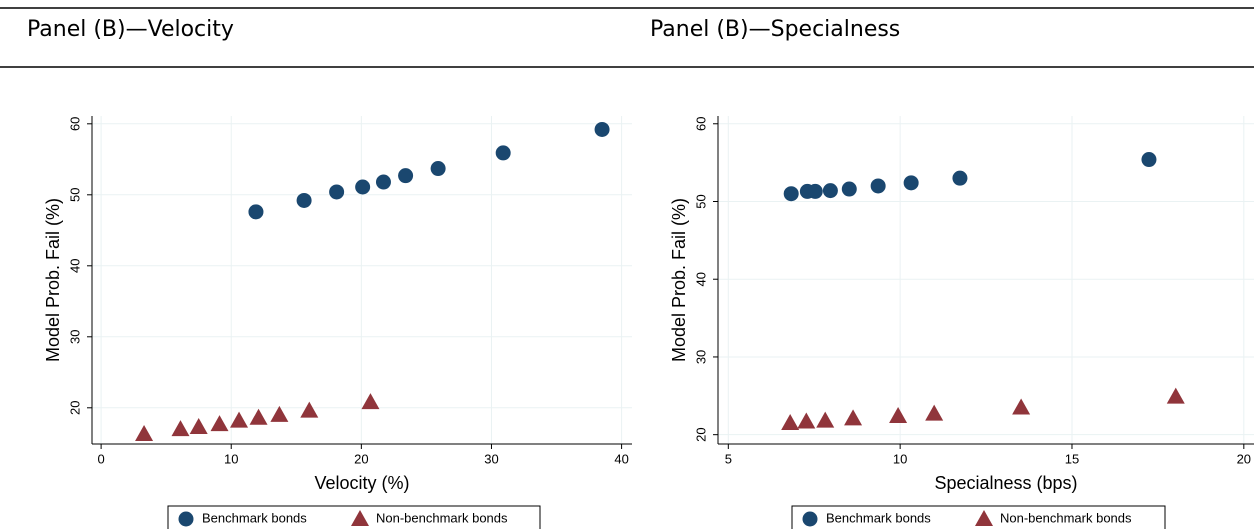 The height and width of the screenshot is (529, 1254). I want to click on panel-title: Panel (B)—Specialness, so click(775, 29).